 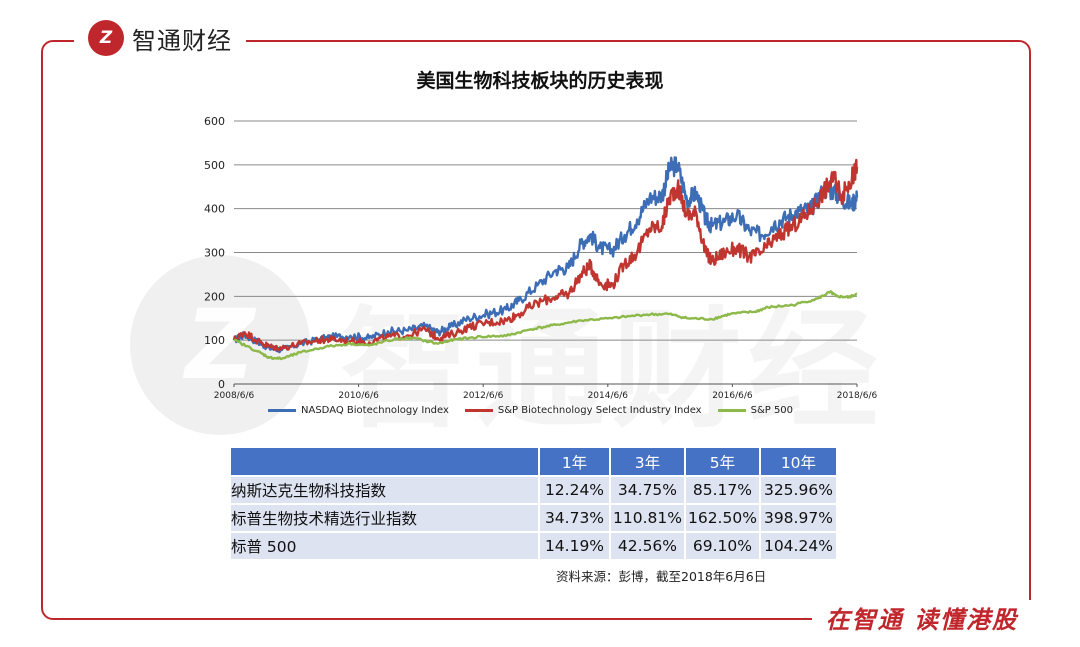 I want to click on legend-item-sp500: S&P 500, so click(x=755, y=410).